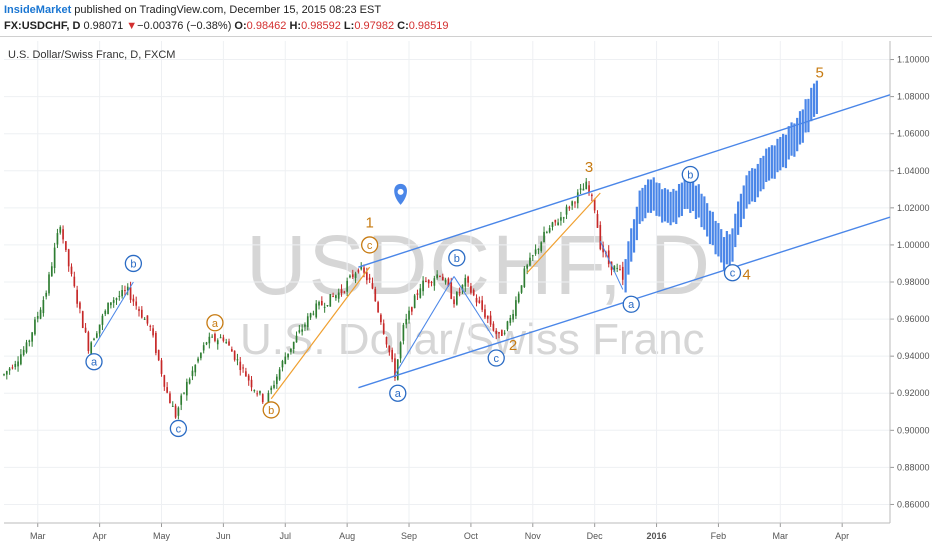 This screenshot has height=551, width=932. I want to click on high-label: H:, so click(295, 26).